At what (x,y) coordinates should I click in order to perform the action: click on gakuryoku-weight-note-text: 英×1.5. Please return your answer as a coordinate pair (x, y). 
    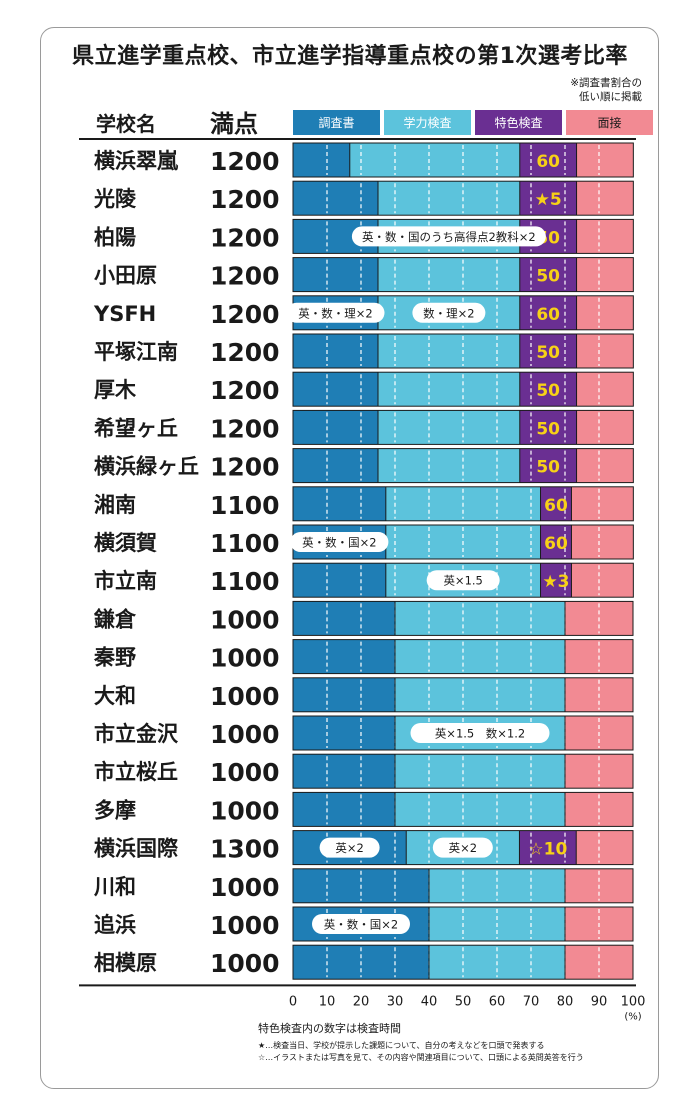
    Looking at the image, I should click on (462, 581).